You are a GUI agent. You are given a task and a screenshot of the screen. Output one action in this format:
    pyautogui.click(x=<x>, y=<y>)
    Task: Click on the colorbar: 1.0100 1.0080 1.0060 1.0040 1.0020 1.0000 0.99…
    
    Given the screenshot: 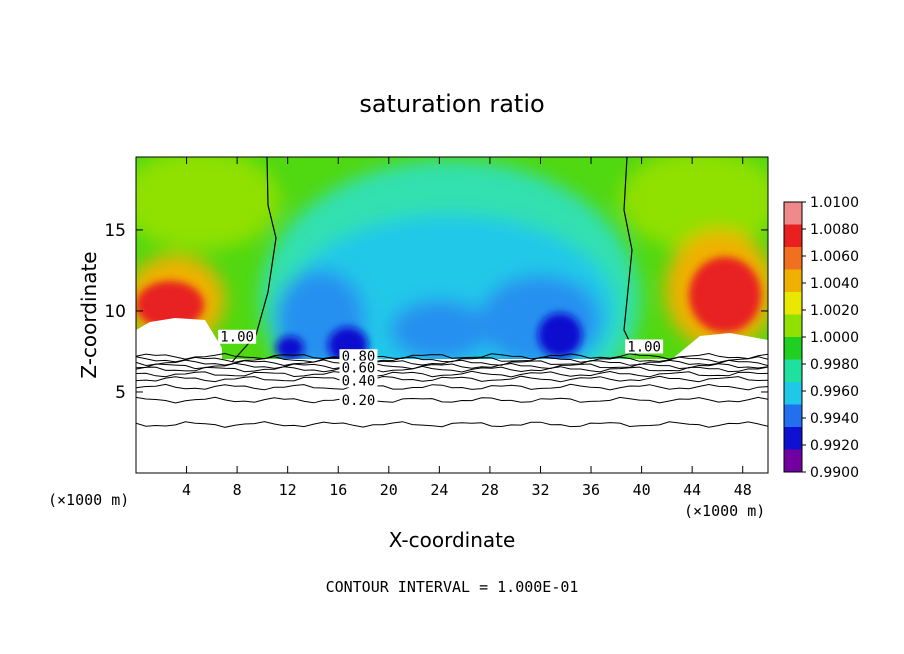 What is the action you would take?
    pyautogui.click(x=821, y=338)
    